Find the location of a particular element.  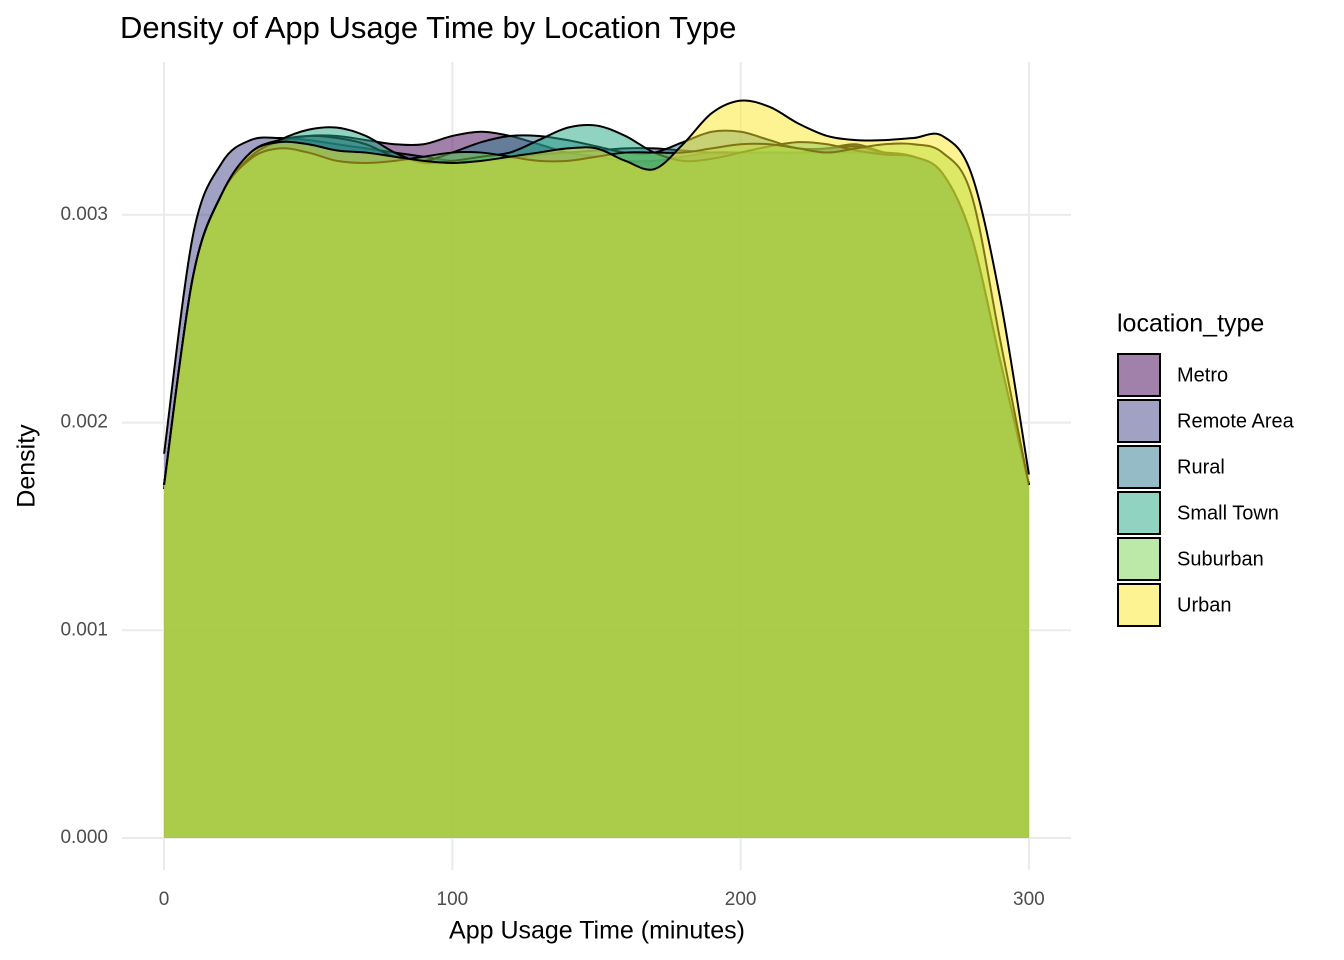

legend-title: location_type is located at coordinates (1190, 324).